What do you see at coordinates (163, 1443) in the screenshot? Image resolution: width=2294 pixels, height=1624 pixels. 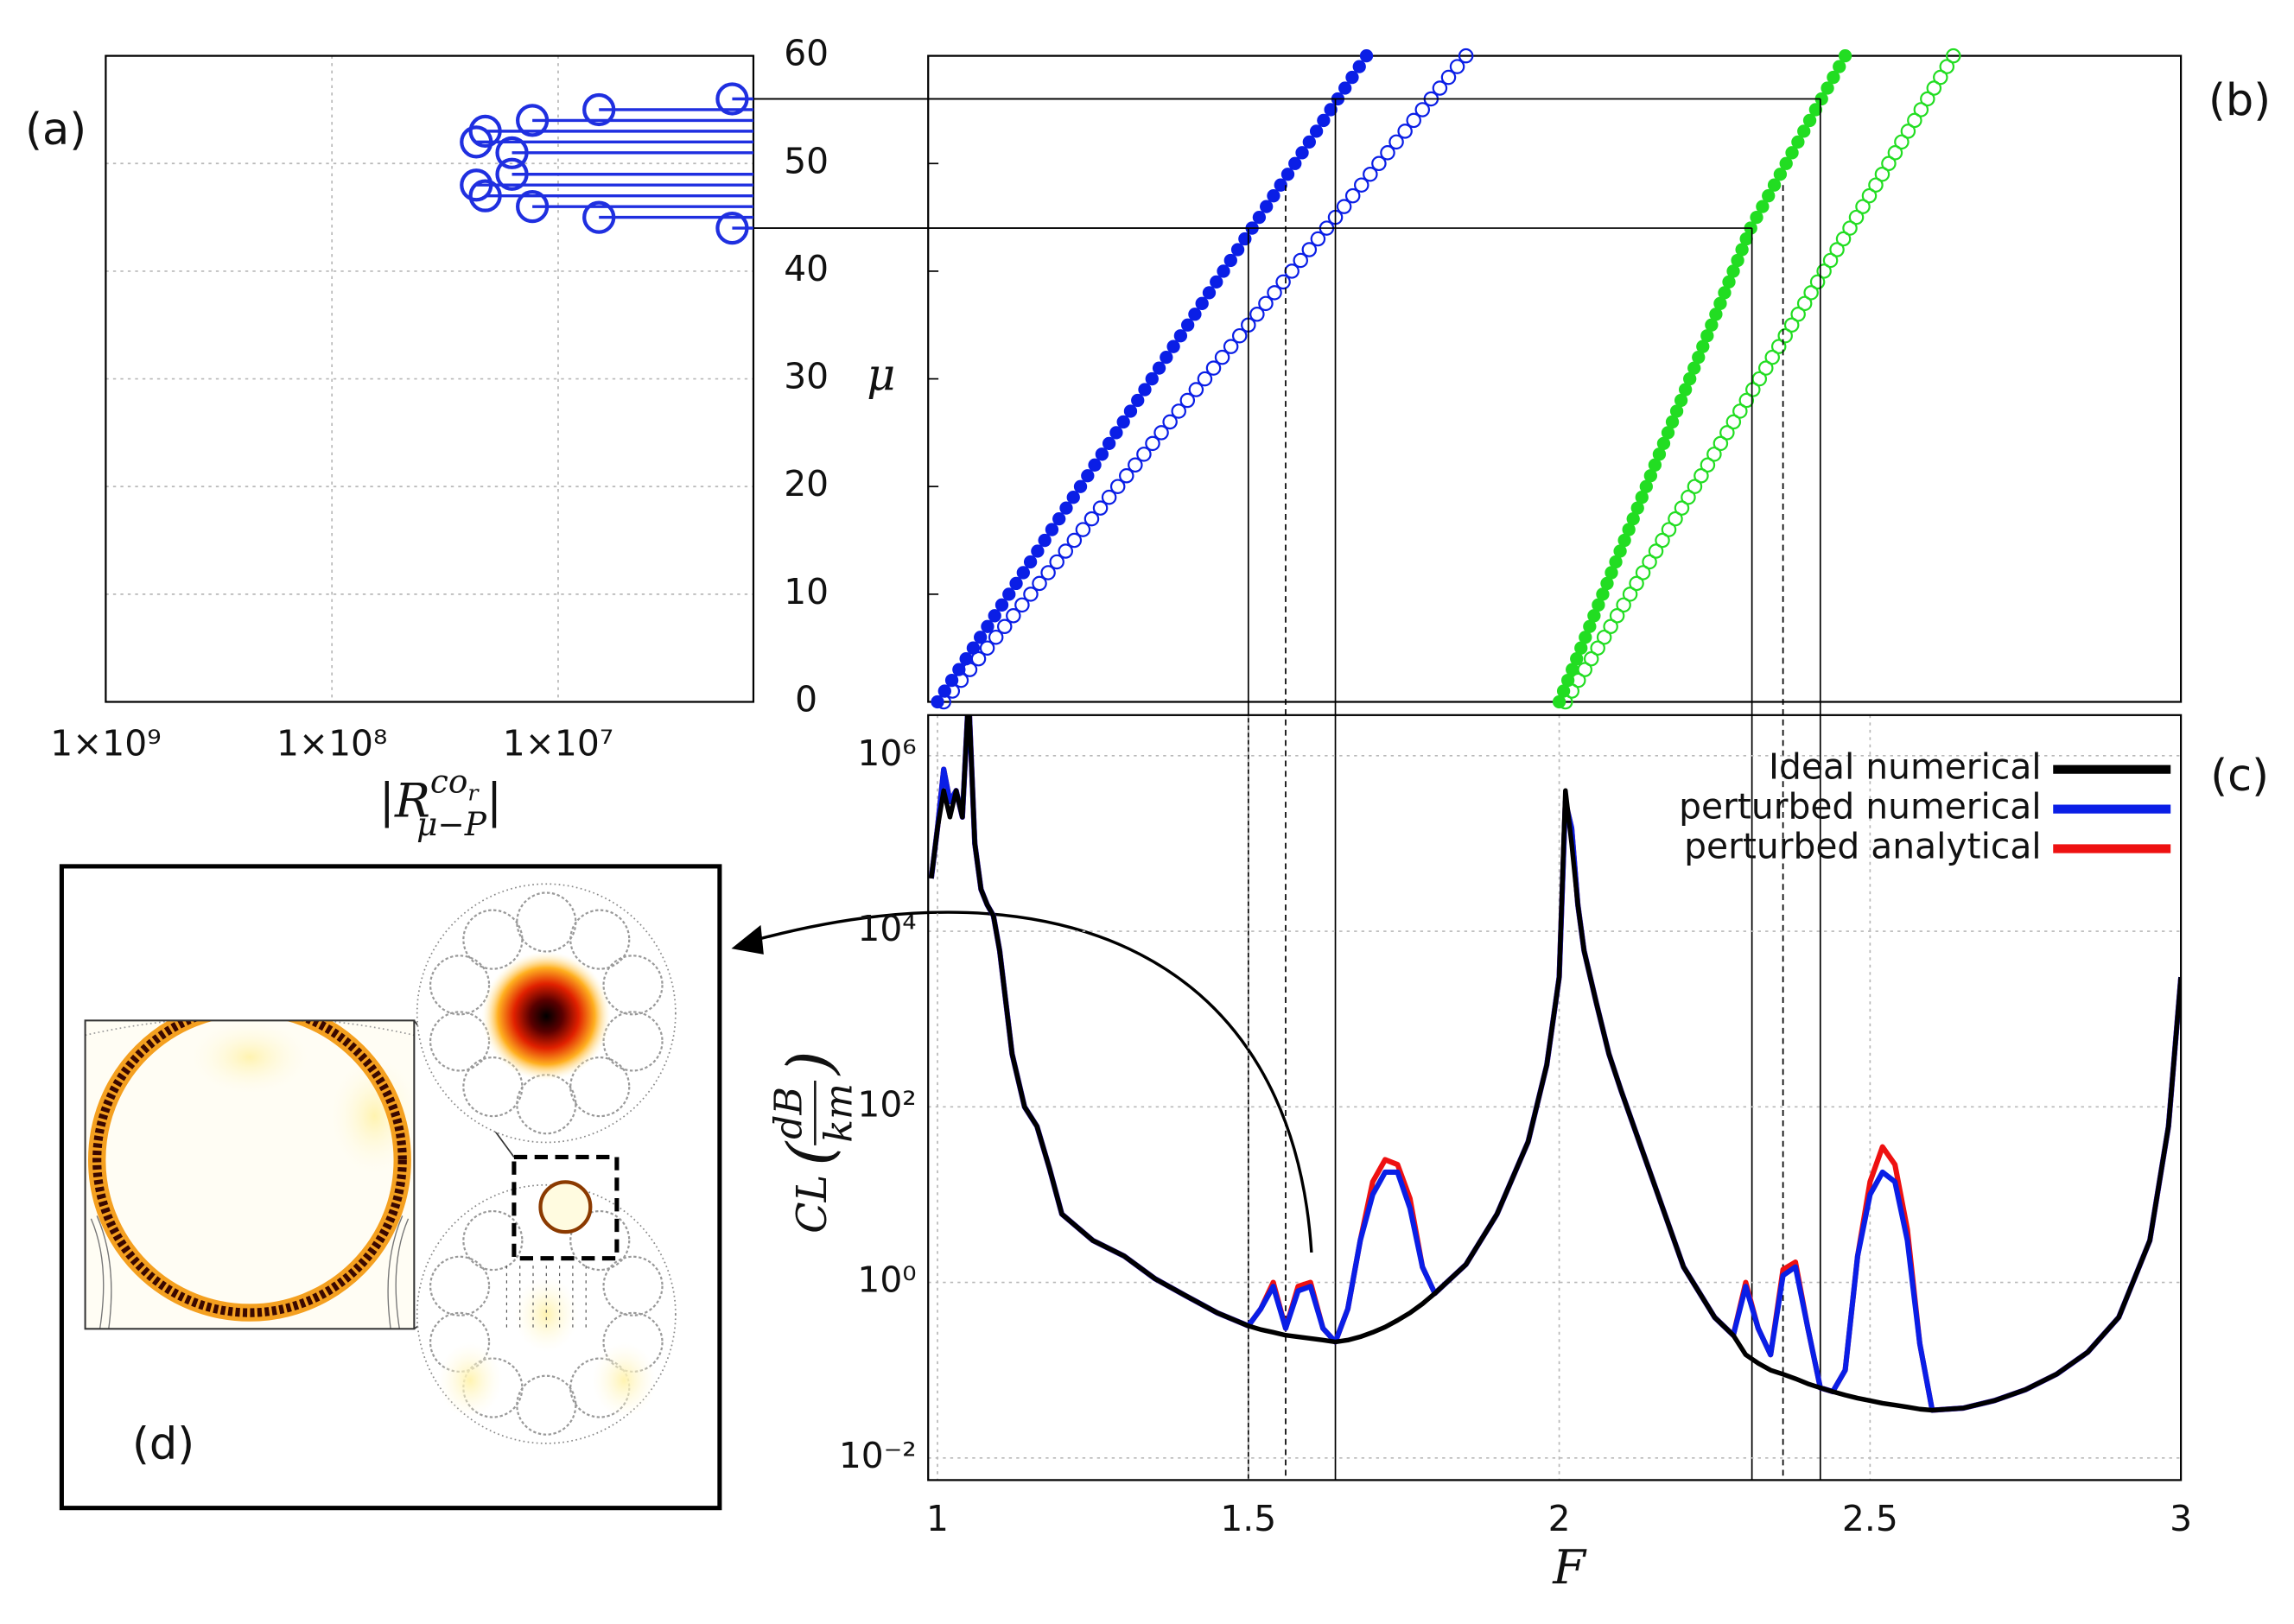 I see `panel-label: (d)` at bounding box center [163, 1443].